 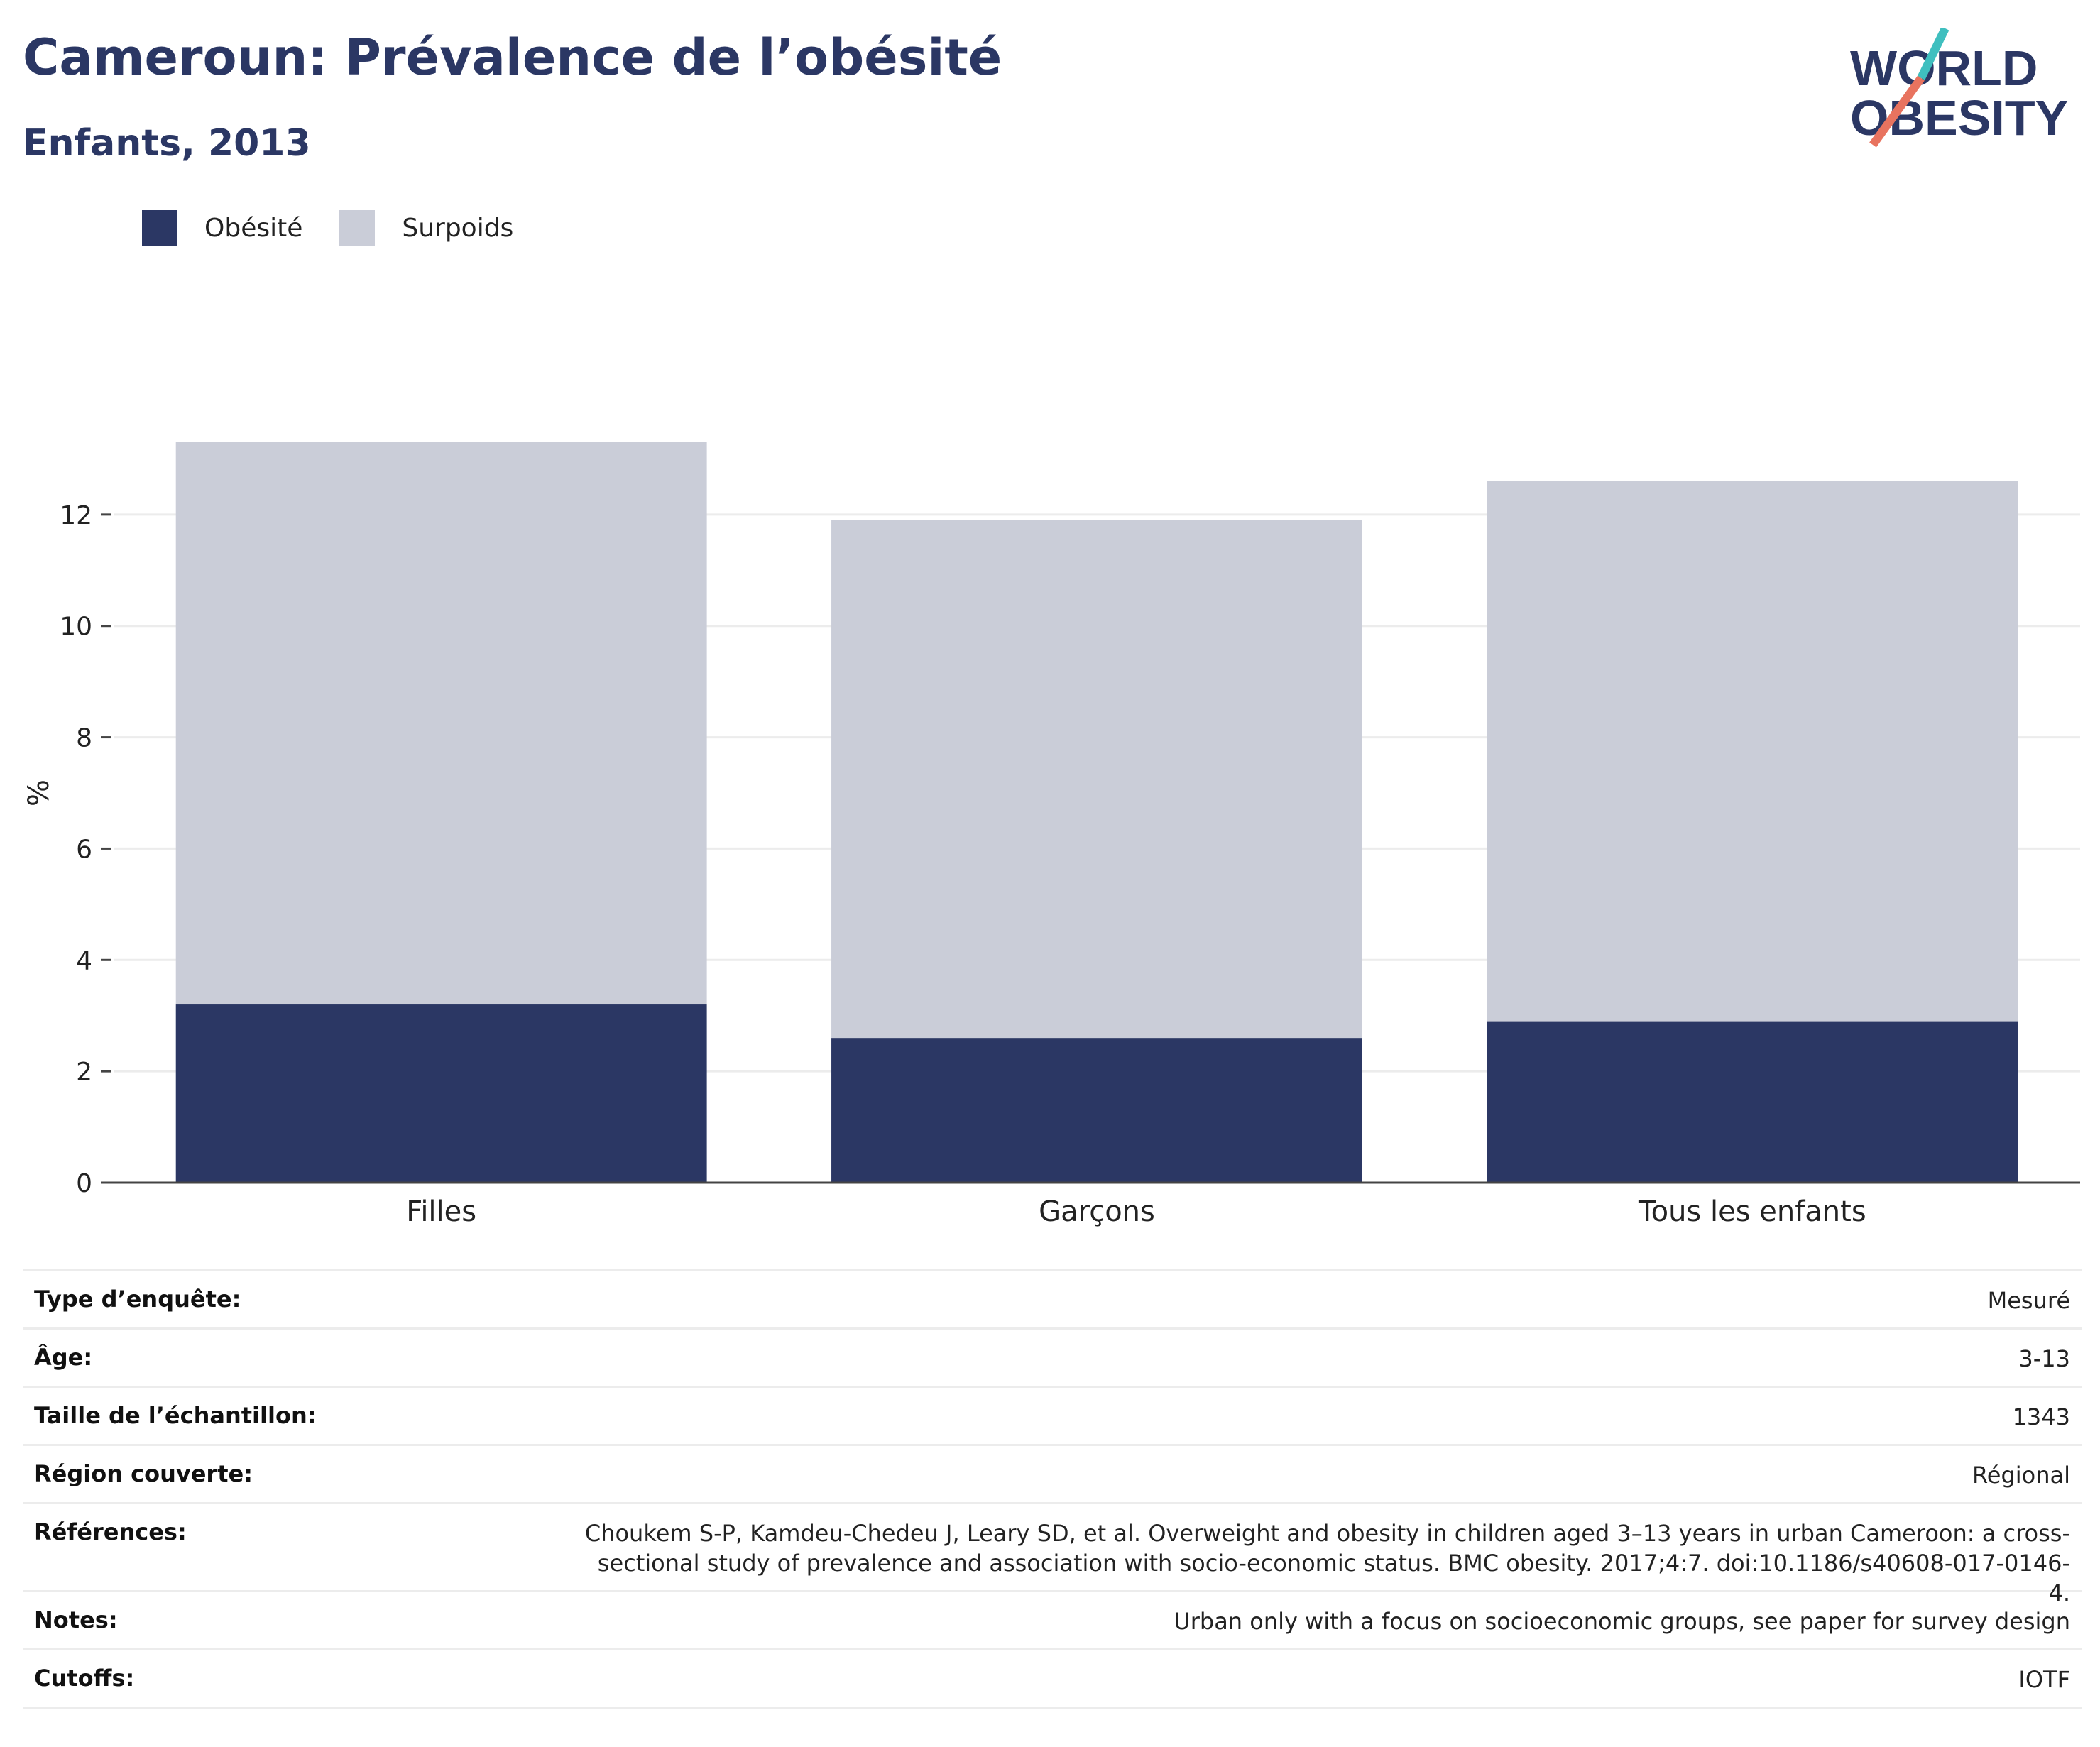 What do you see at coordinates (137, 1299) in the screenshot?
I see `info-key: Type d’enquête:` at bounding box center [137, 1299].